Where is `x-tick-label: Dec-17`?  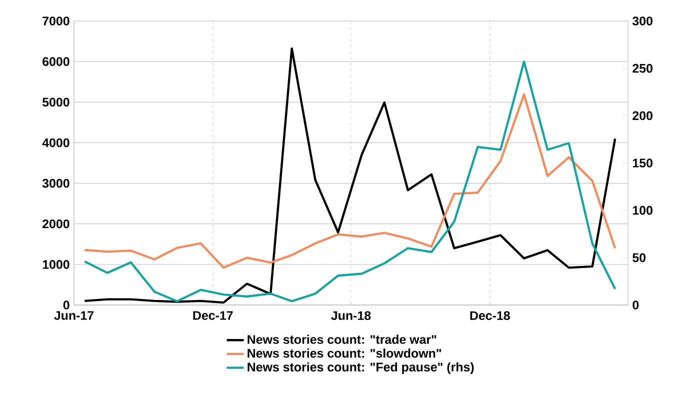 x-tick-label: Dec-17 is located at coordinates (213, 315).